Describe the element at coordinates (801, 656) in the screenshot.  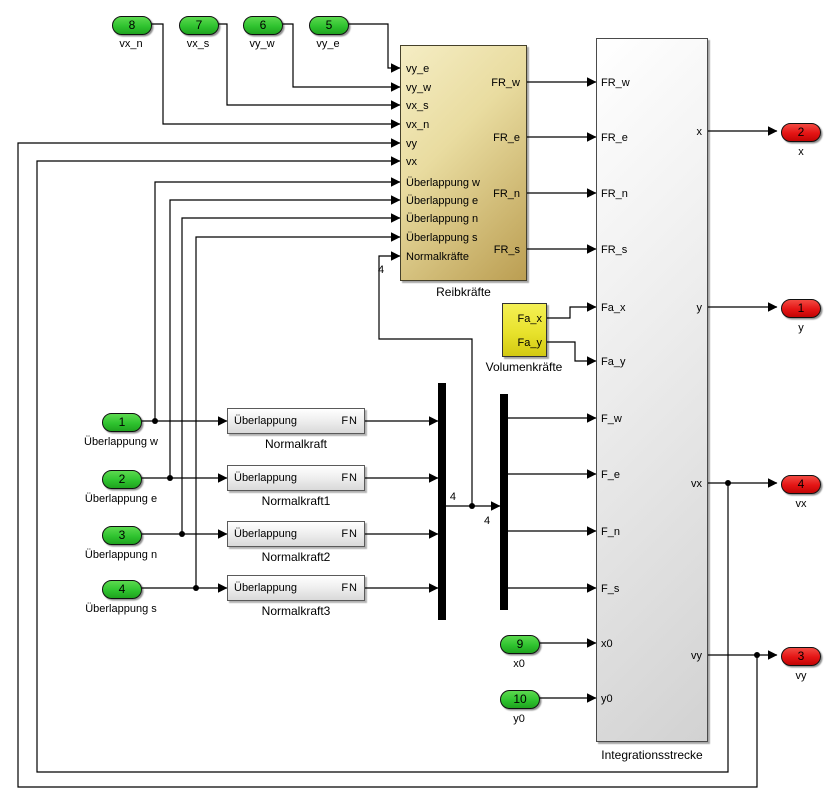
I see `outport-vy: 3` at that location.